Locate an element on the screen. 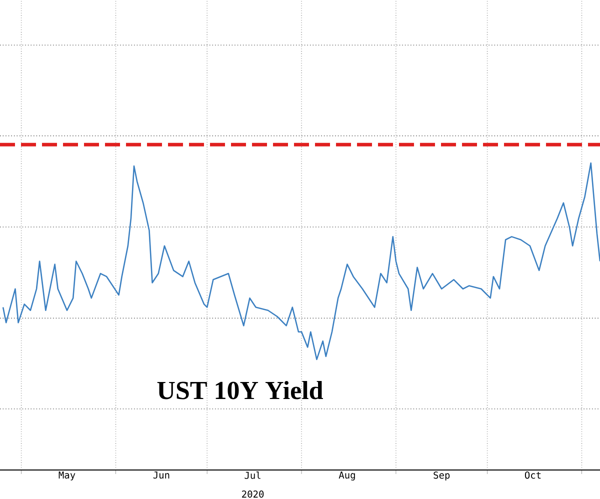 The width and height of the screenshot is (600, 499). x-tick-label: Jun is located at coordinates (161, 475).